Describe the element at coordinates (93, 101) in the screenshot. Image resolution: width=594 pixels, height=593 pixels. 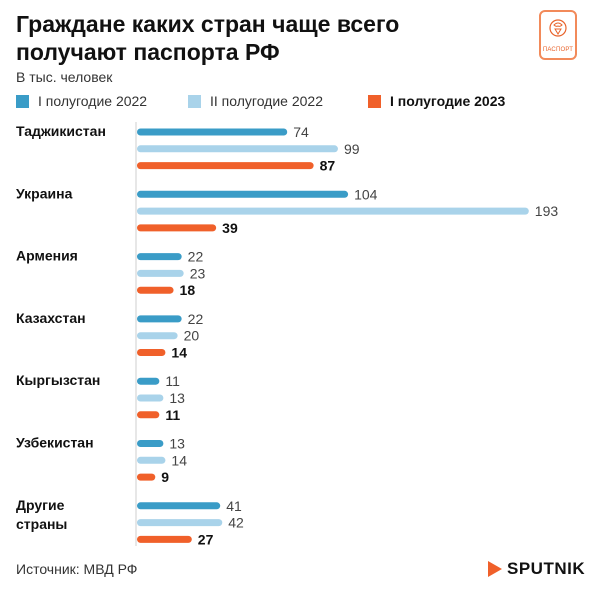
I see `legend-label: I полугодие 2022` at that location.